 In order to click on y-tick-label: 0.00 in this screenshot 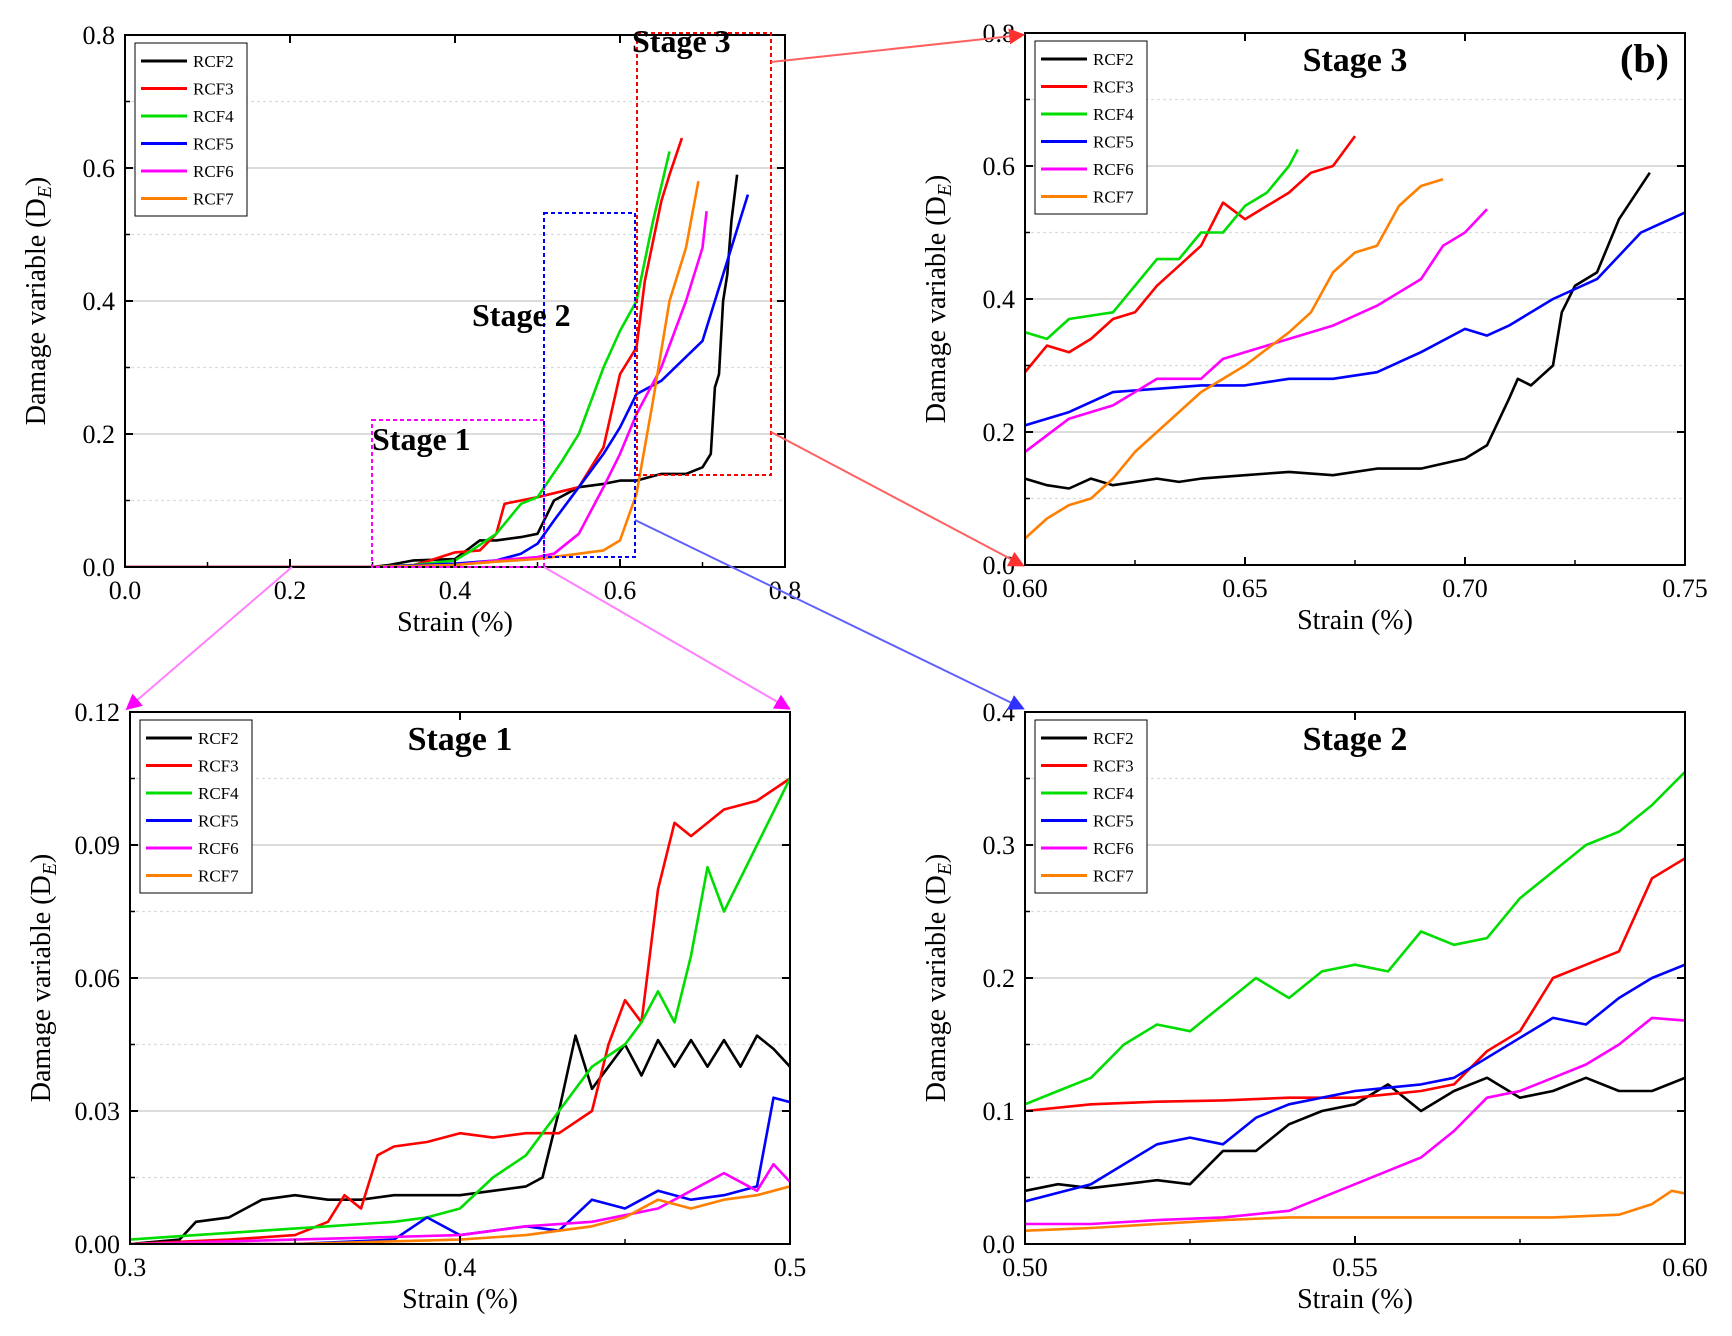, I will do `click(98, 1244)`.